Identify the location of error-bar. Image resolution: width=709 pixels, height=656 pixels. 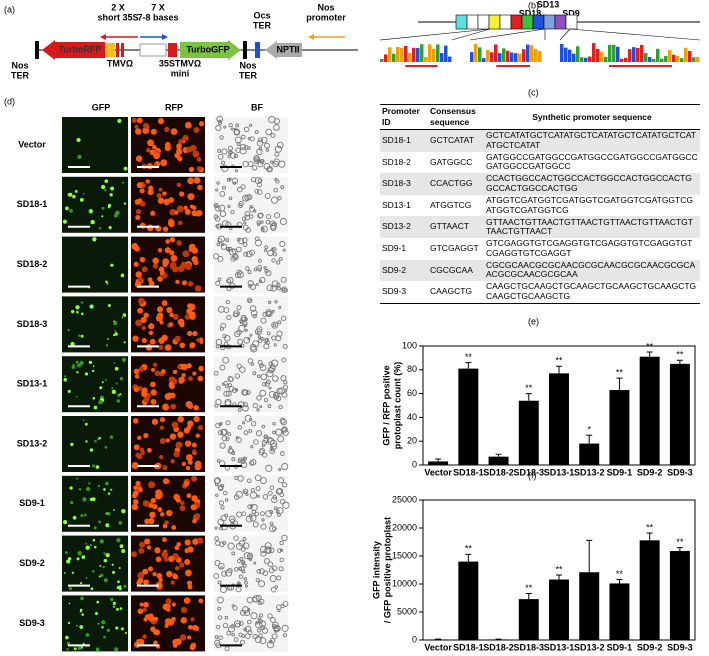
(589, 439).